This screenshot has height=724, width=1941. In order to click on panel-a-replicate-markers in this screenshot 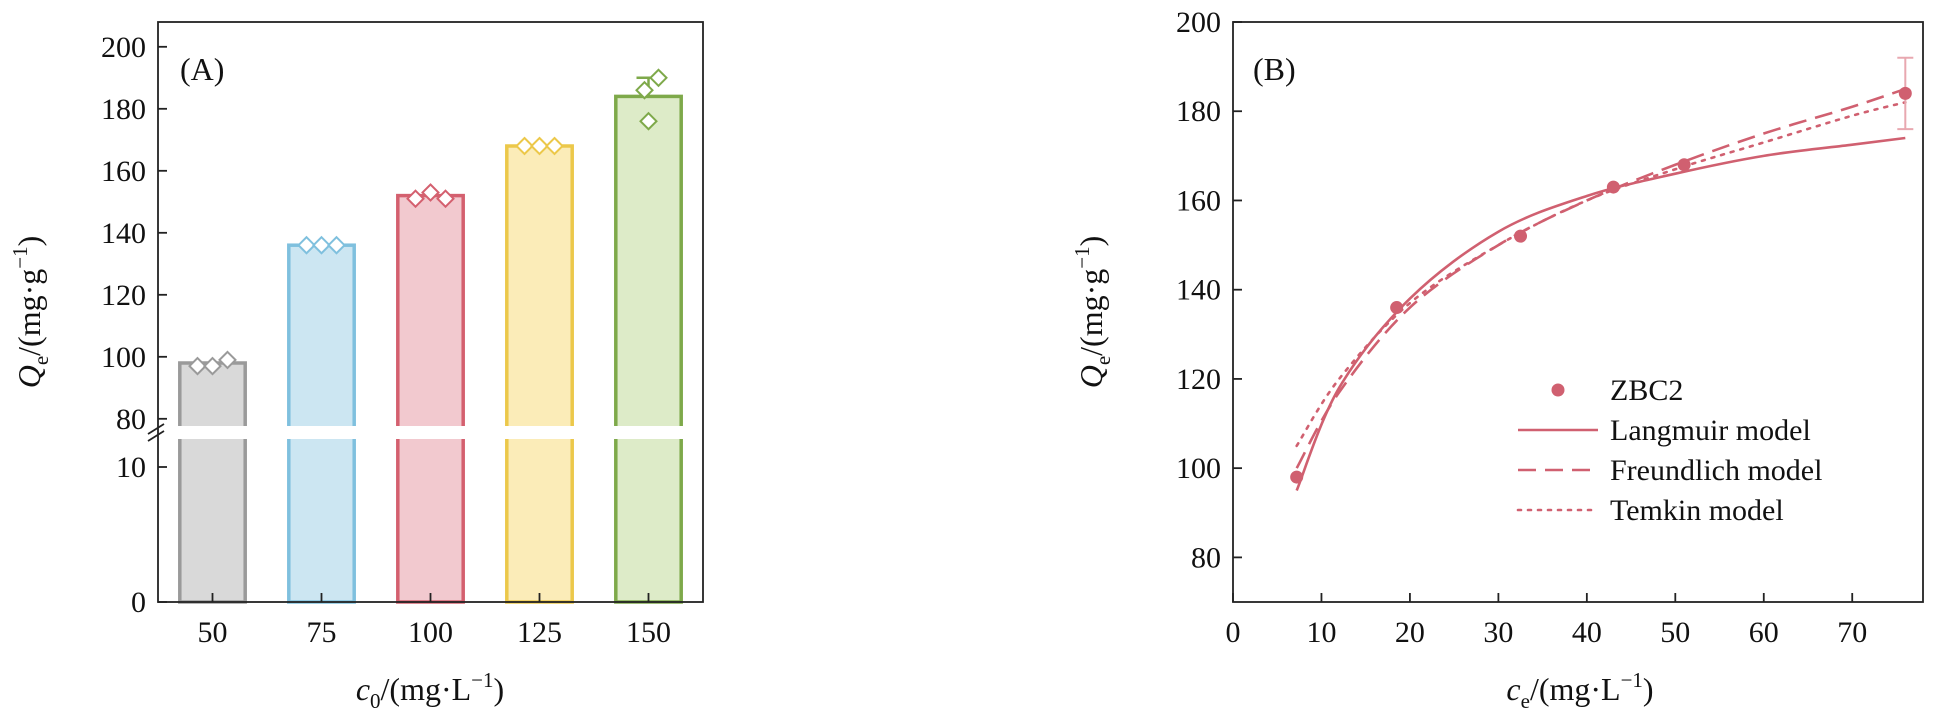, I will do `click(428, 222)`.